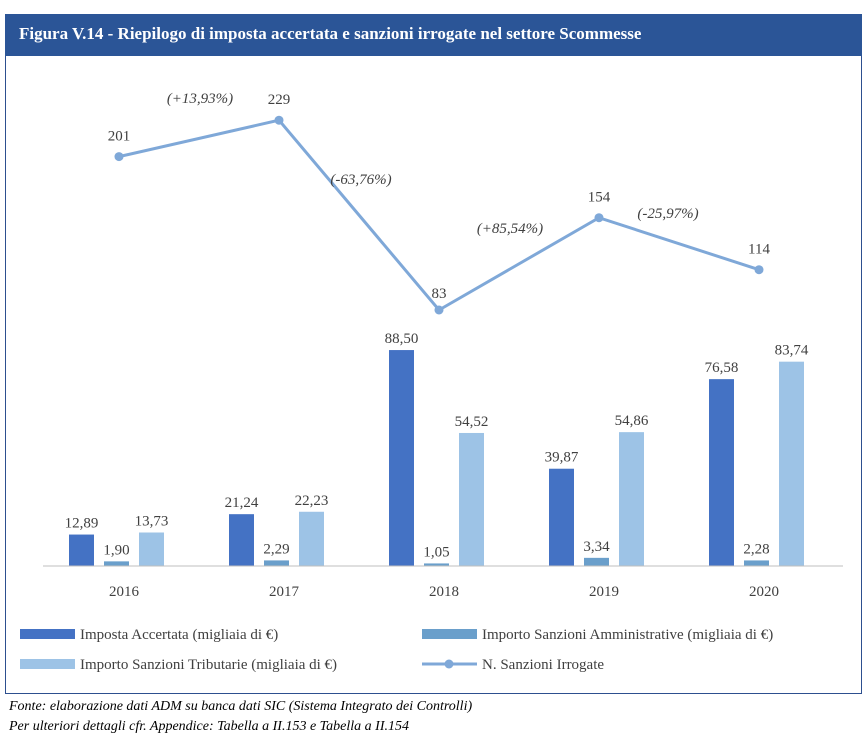 The width and height of the screenshot is (868, 752). Describe the element at coordinates (47, 664) in the screenshot. I see `legend-swatch-tributarie` at that location.